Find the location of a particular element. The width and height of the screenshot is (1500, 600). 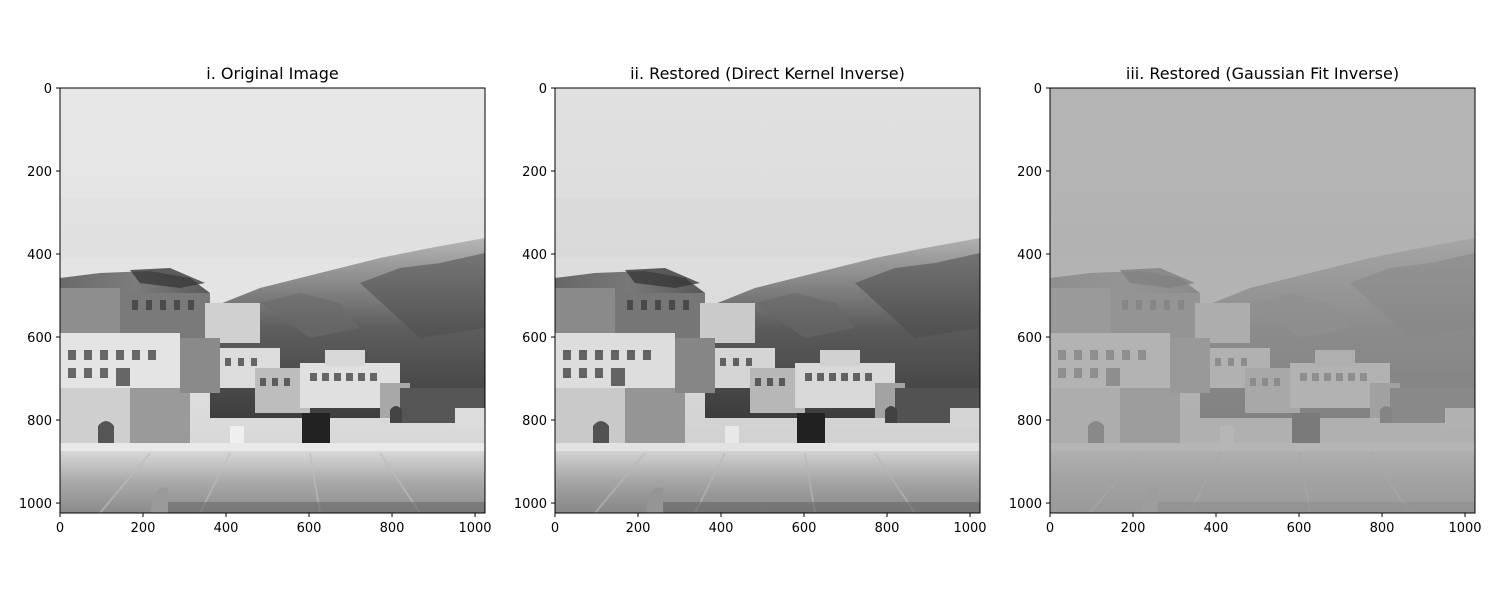

panel-title: ii. Restored (Direct Kernel Inverse) is located at coordinates (767, 73).